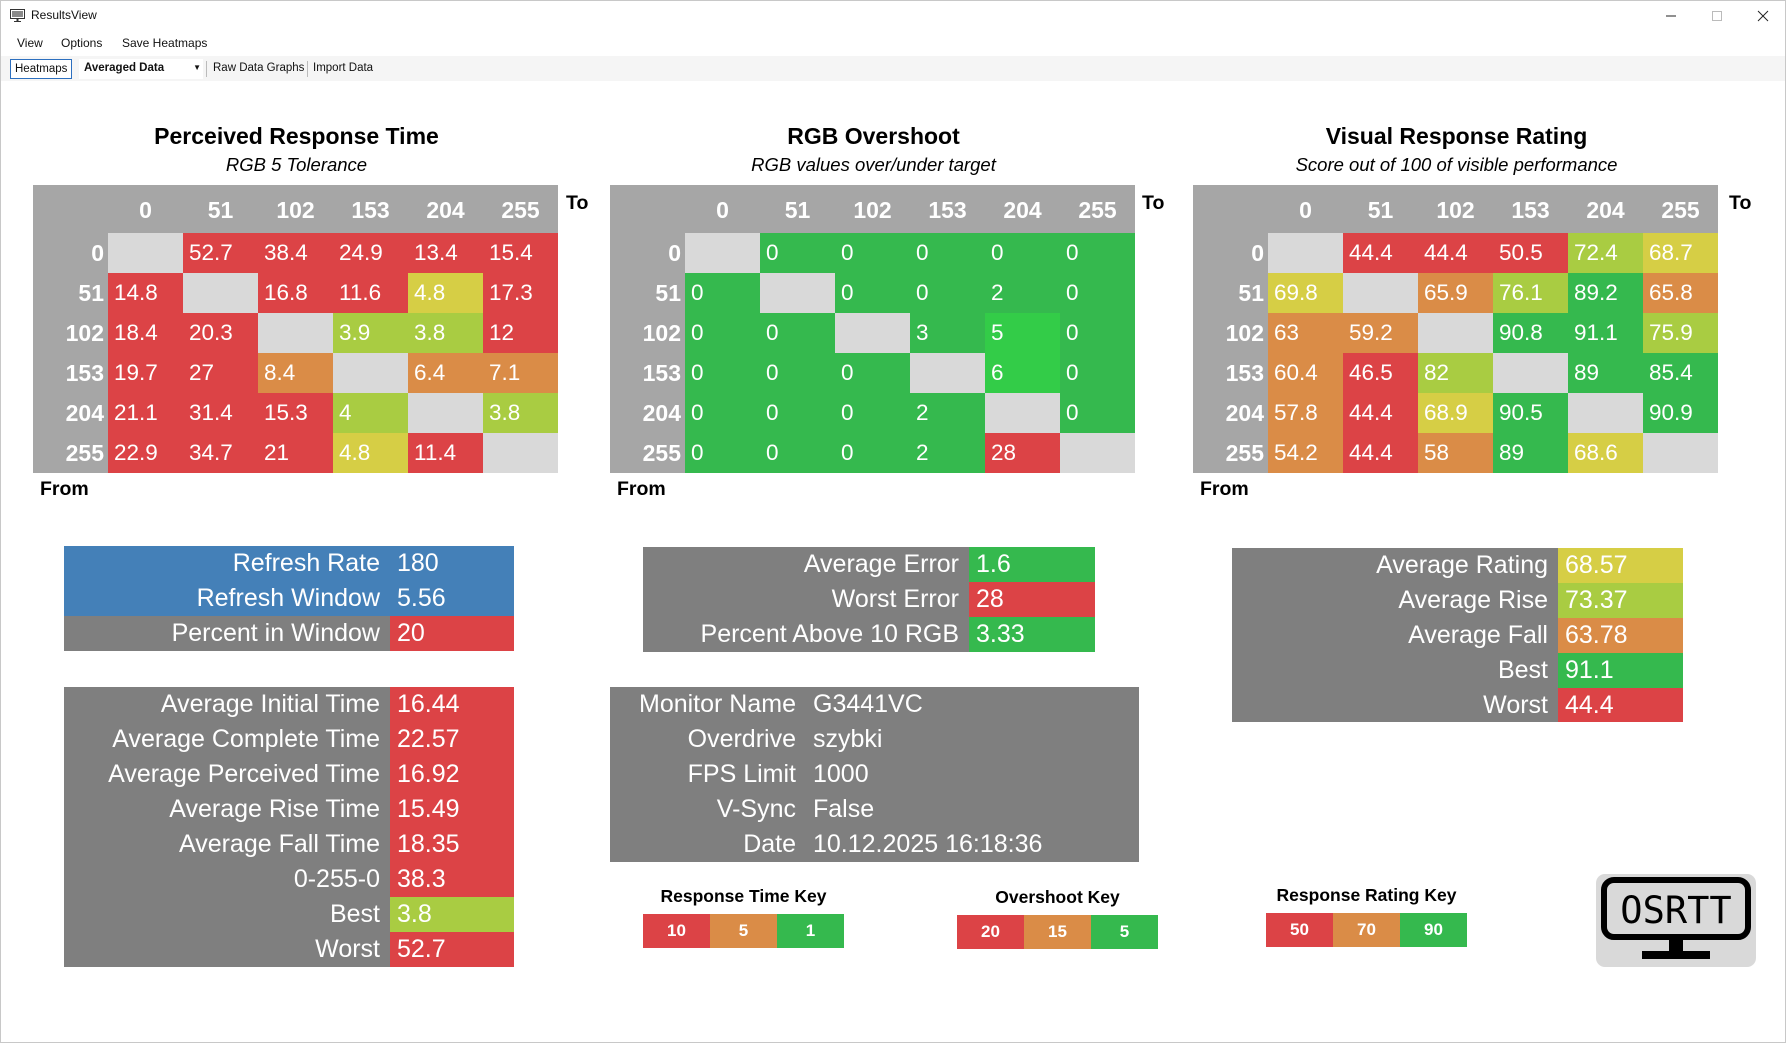  I want to click on heatmap-cell: 21.1, so click(145, 413).